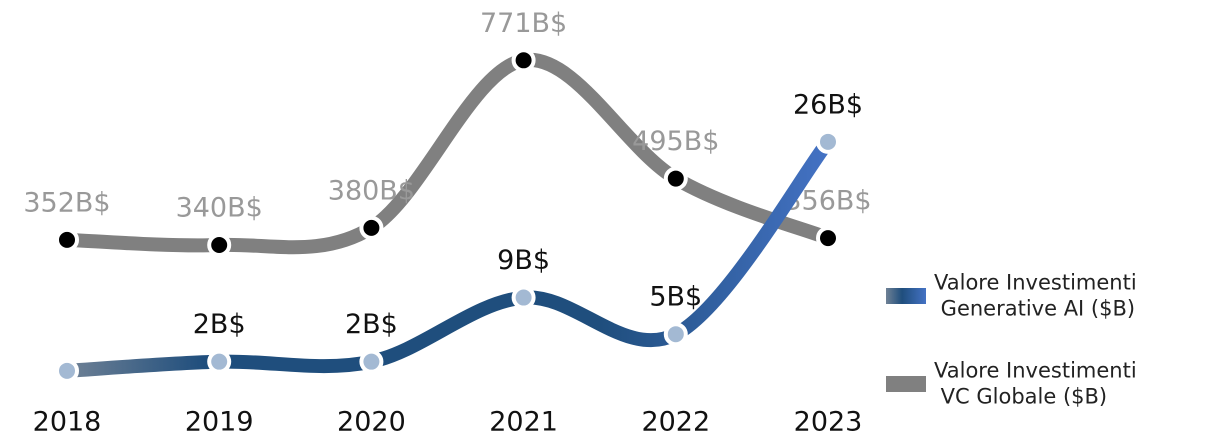 The width and height of the screenshot is (1209, 439). What do you see at coordinates (66, 202) in the screenshot?
I see `value-label: 352B$` at bounding box center [66, 202].